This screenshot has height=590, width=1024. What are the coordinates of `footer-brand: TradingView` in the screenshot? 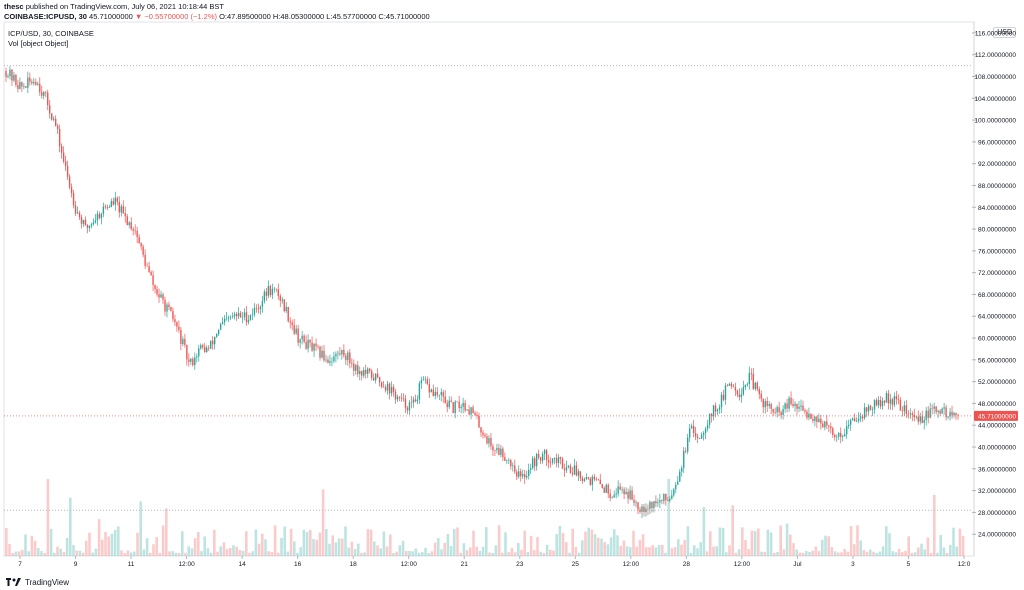 It's located at (37, 582).